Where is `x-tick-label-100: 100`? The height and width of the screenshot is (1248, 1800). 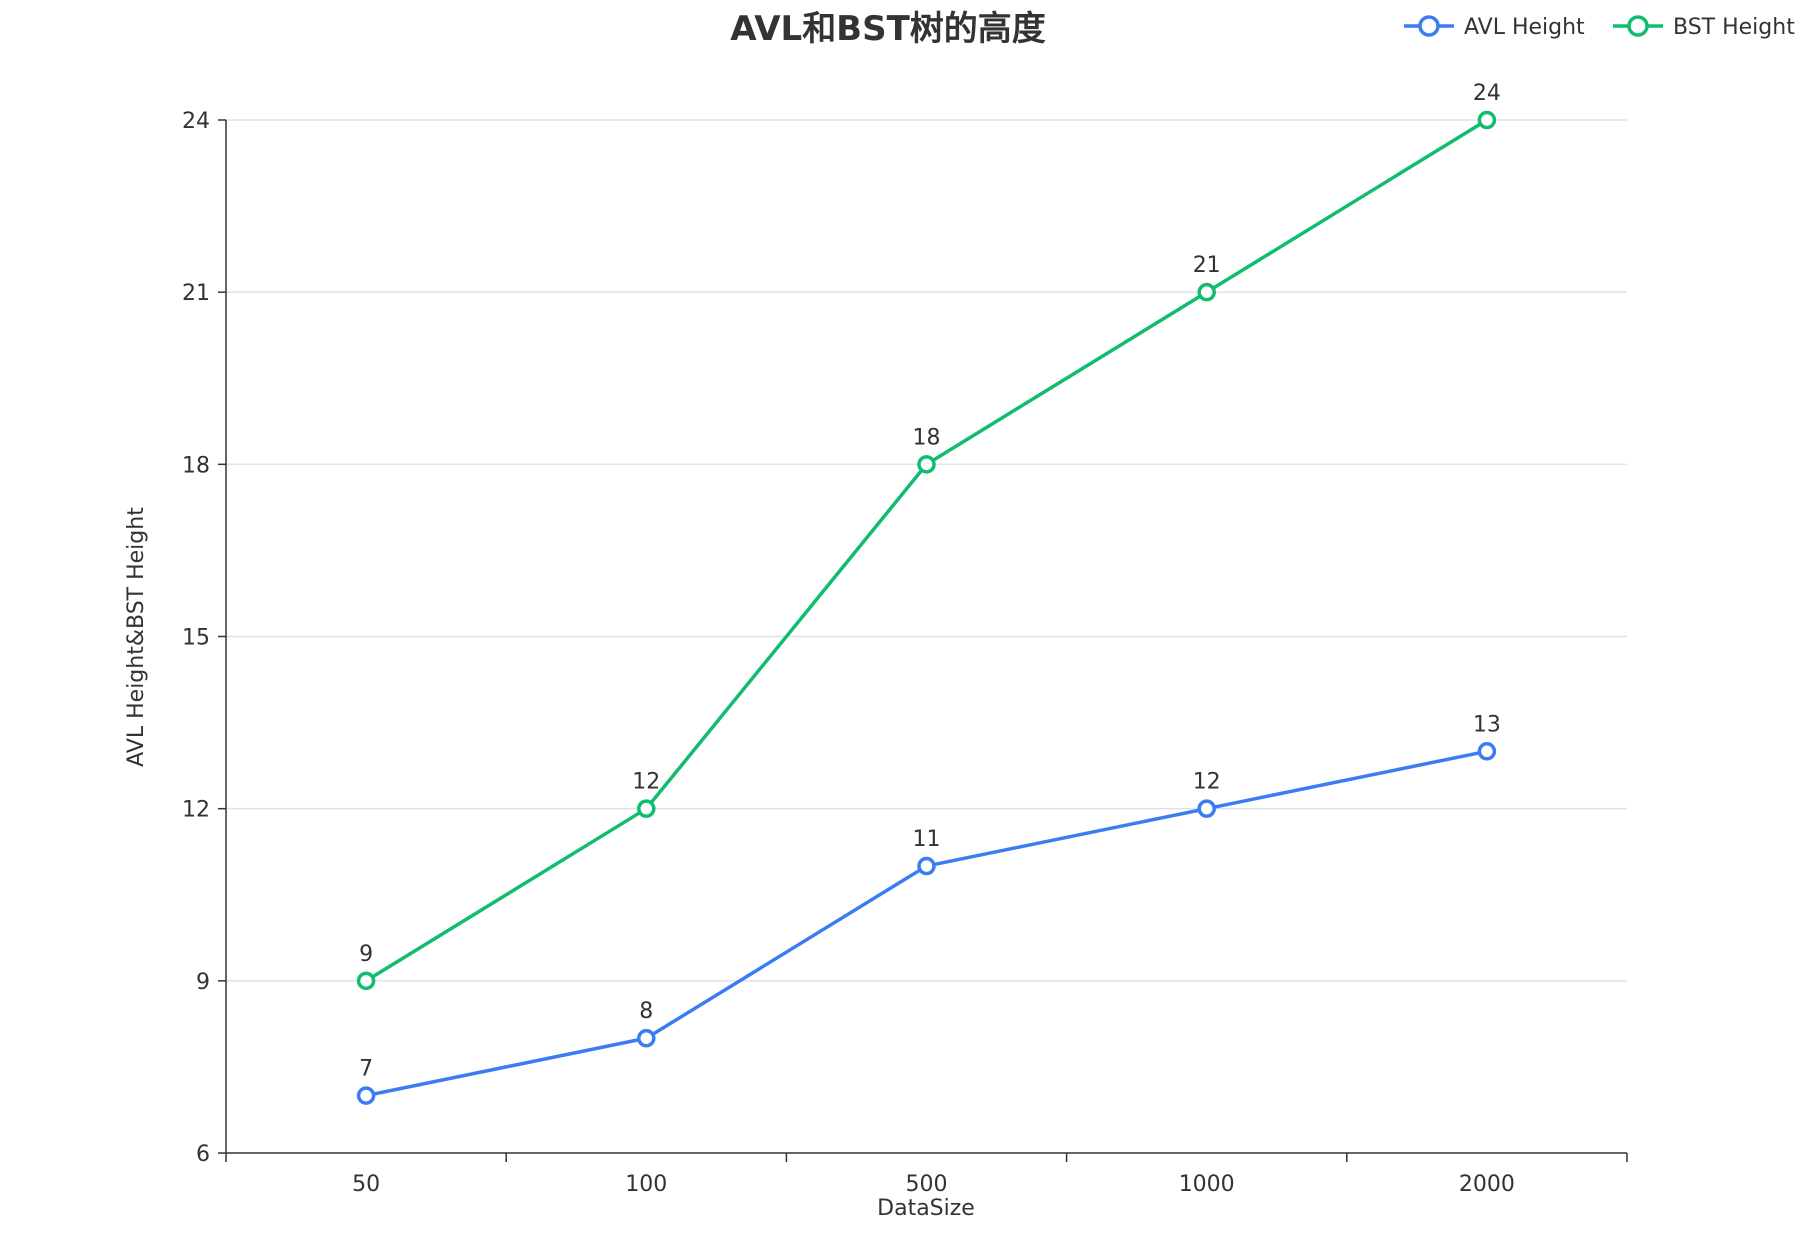 x-tick-label-100: 100 is located at coordinates (646, 1184).